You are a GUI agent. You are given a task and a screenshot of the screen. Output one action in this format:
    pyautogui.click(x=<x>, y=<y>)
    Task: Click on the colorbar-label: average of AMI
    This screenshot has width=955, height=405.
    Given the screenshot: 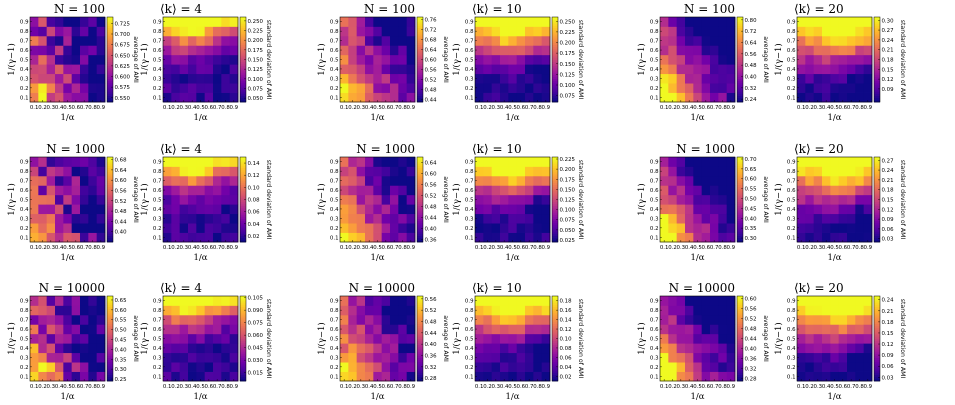 What is the action you would take?
    pyautogui.click(x=765, y=338)
    